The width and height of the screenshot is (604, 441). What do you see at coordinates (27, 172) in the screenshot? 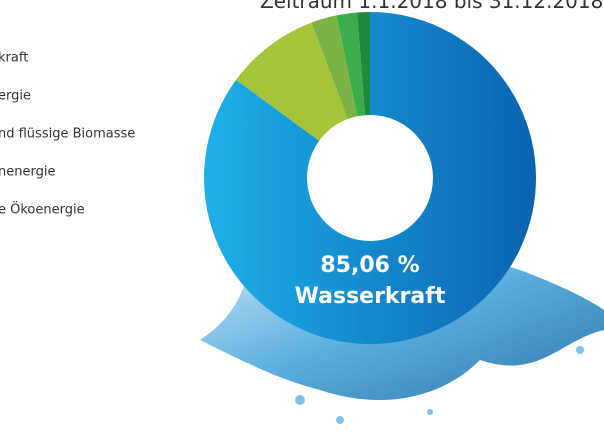
I see `legend-label: nenergie` at bounding box center [27, 172].